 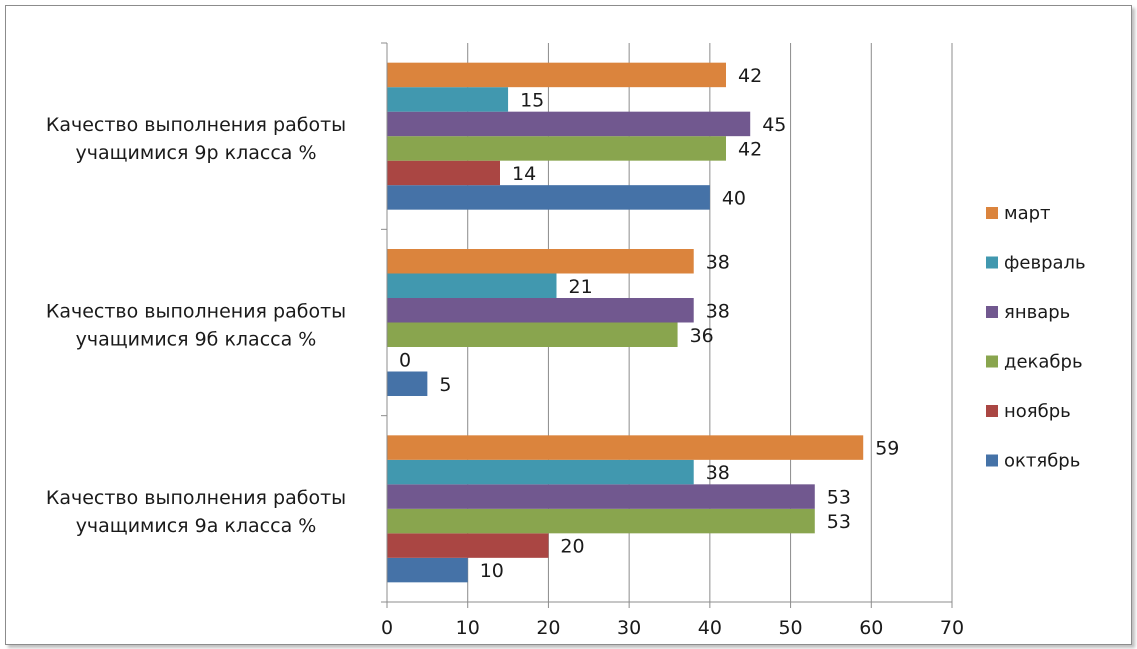 I want to click on x-tick-label: 50, so click(x=790, y=628).